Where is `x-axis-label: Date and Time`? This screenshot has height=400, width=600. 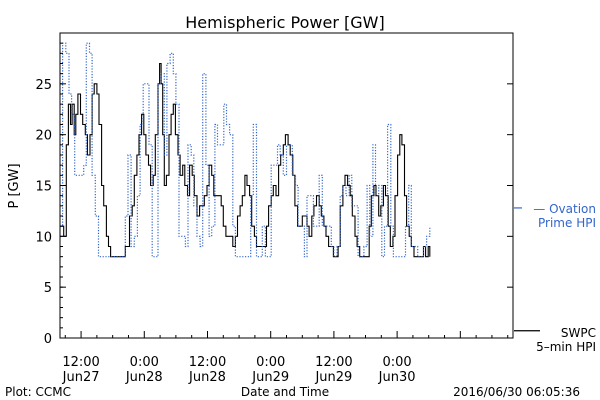
x-axis-label: Date and Time is located at coordinates (285, 392).